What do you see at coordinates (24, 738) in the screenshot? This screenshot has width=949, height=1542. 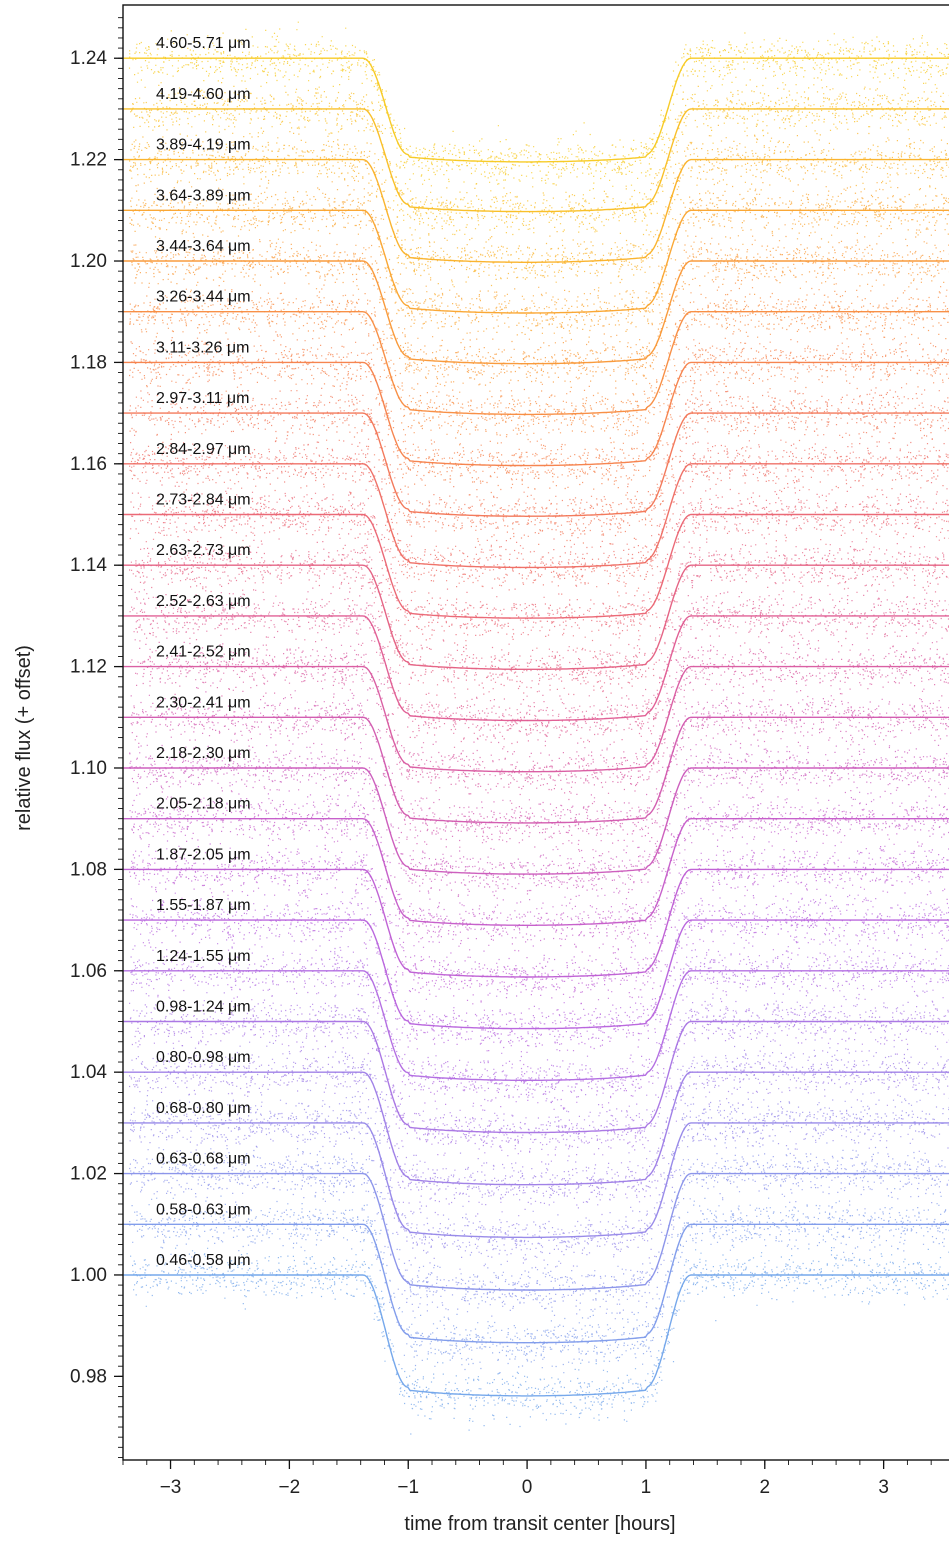 I see `y-axis-label: relative flux (+ offset)` at bounding box center [24, 738].